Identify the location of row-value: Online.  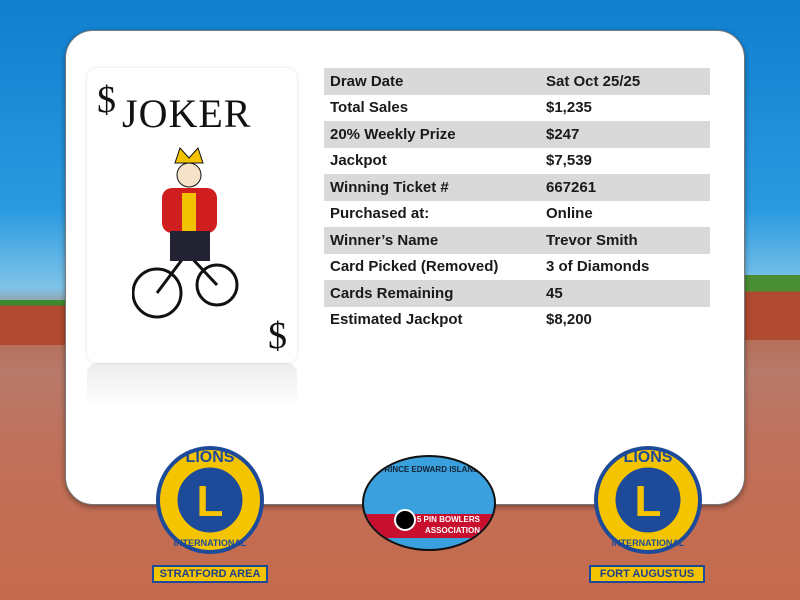
(569, 214).